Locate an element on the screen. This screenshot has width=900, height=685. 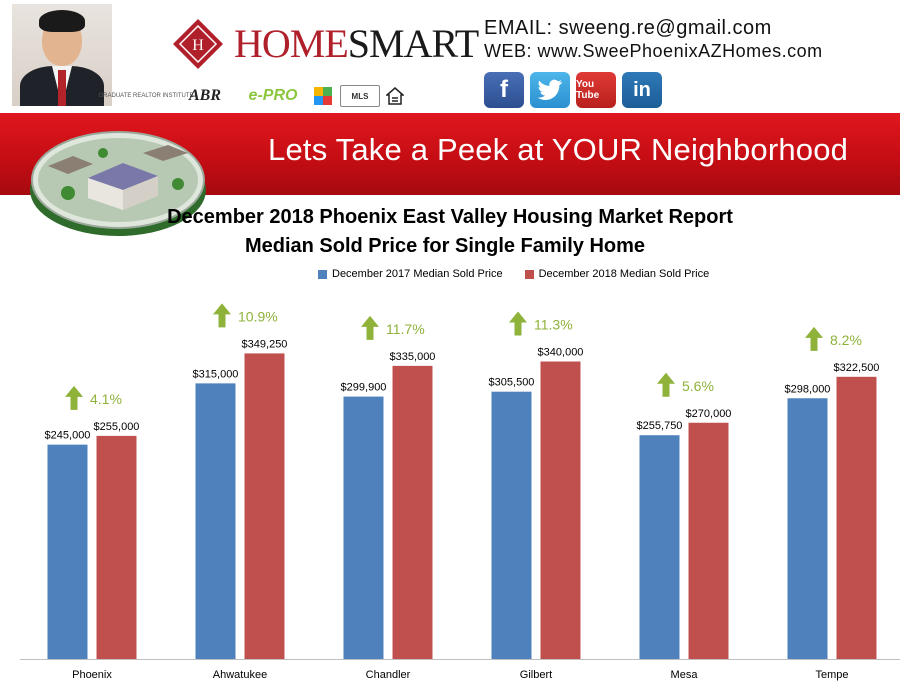
change-label-tempe: 8.2% is located at coordinates (846, 340).